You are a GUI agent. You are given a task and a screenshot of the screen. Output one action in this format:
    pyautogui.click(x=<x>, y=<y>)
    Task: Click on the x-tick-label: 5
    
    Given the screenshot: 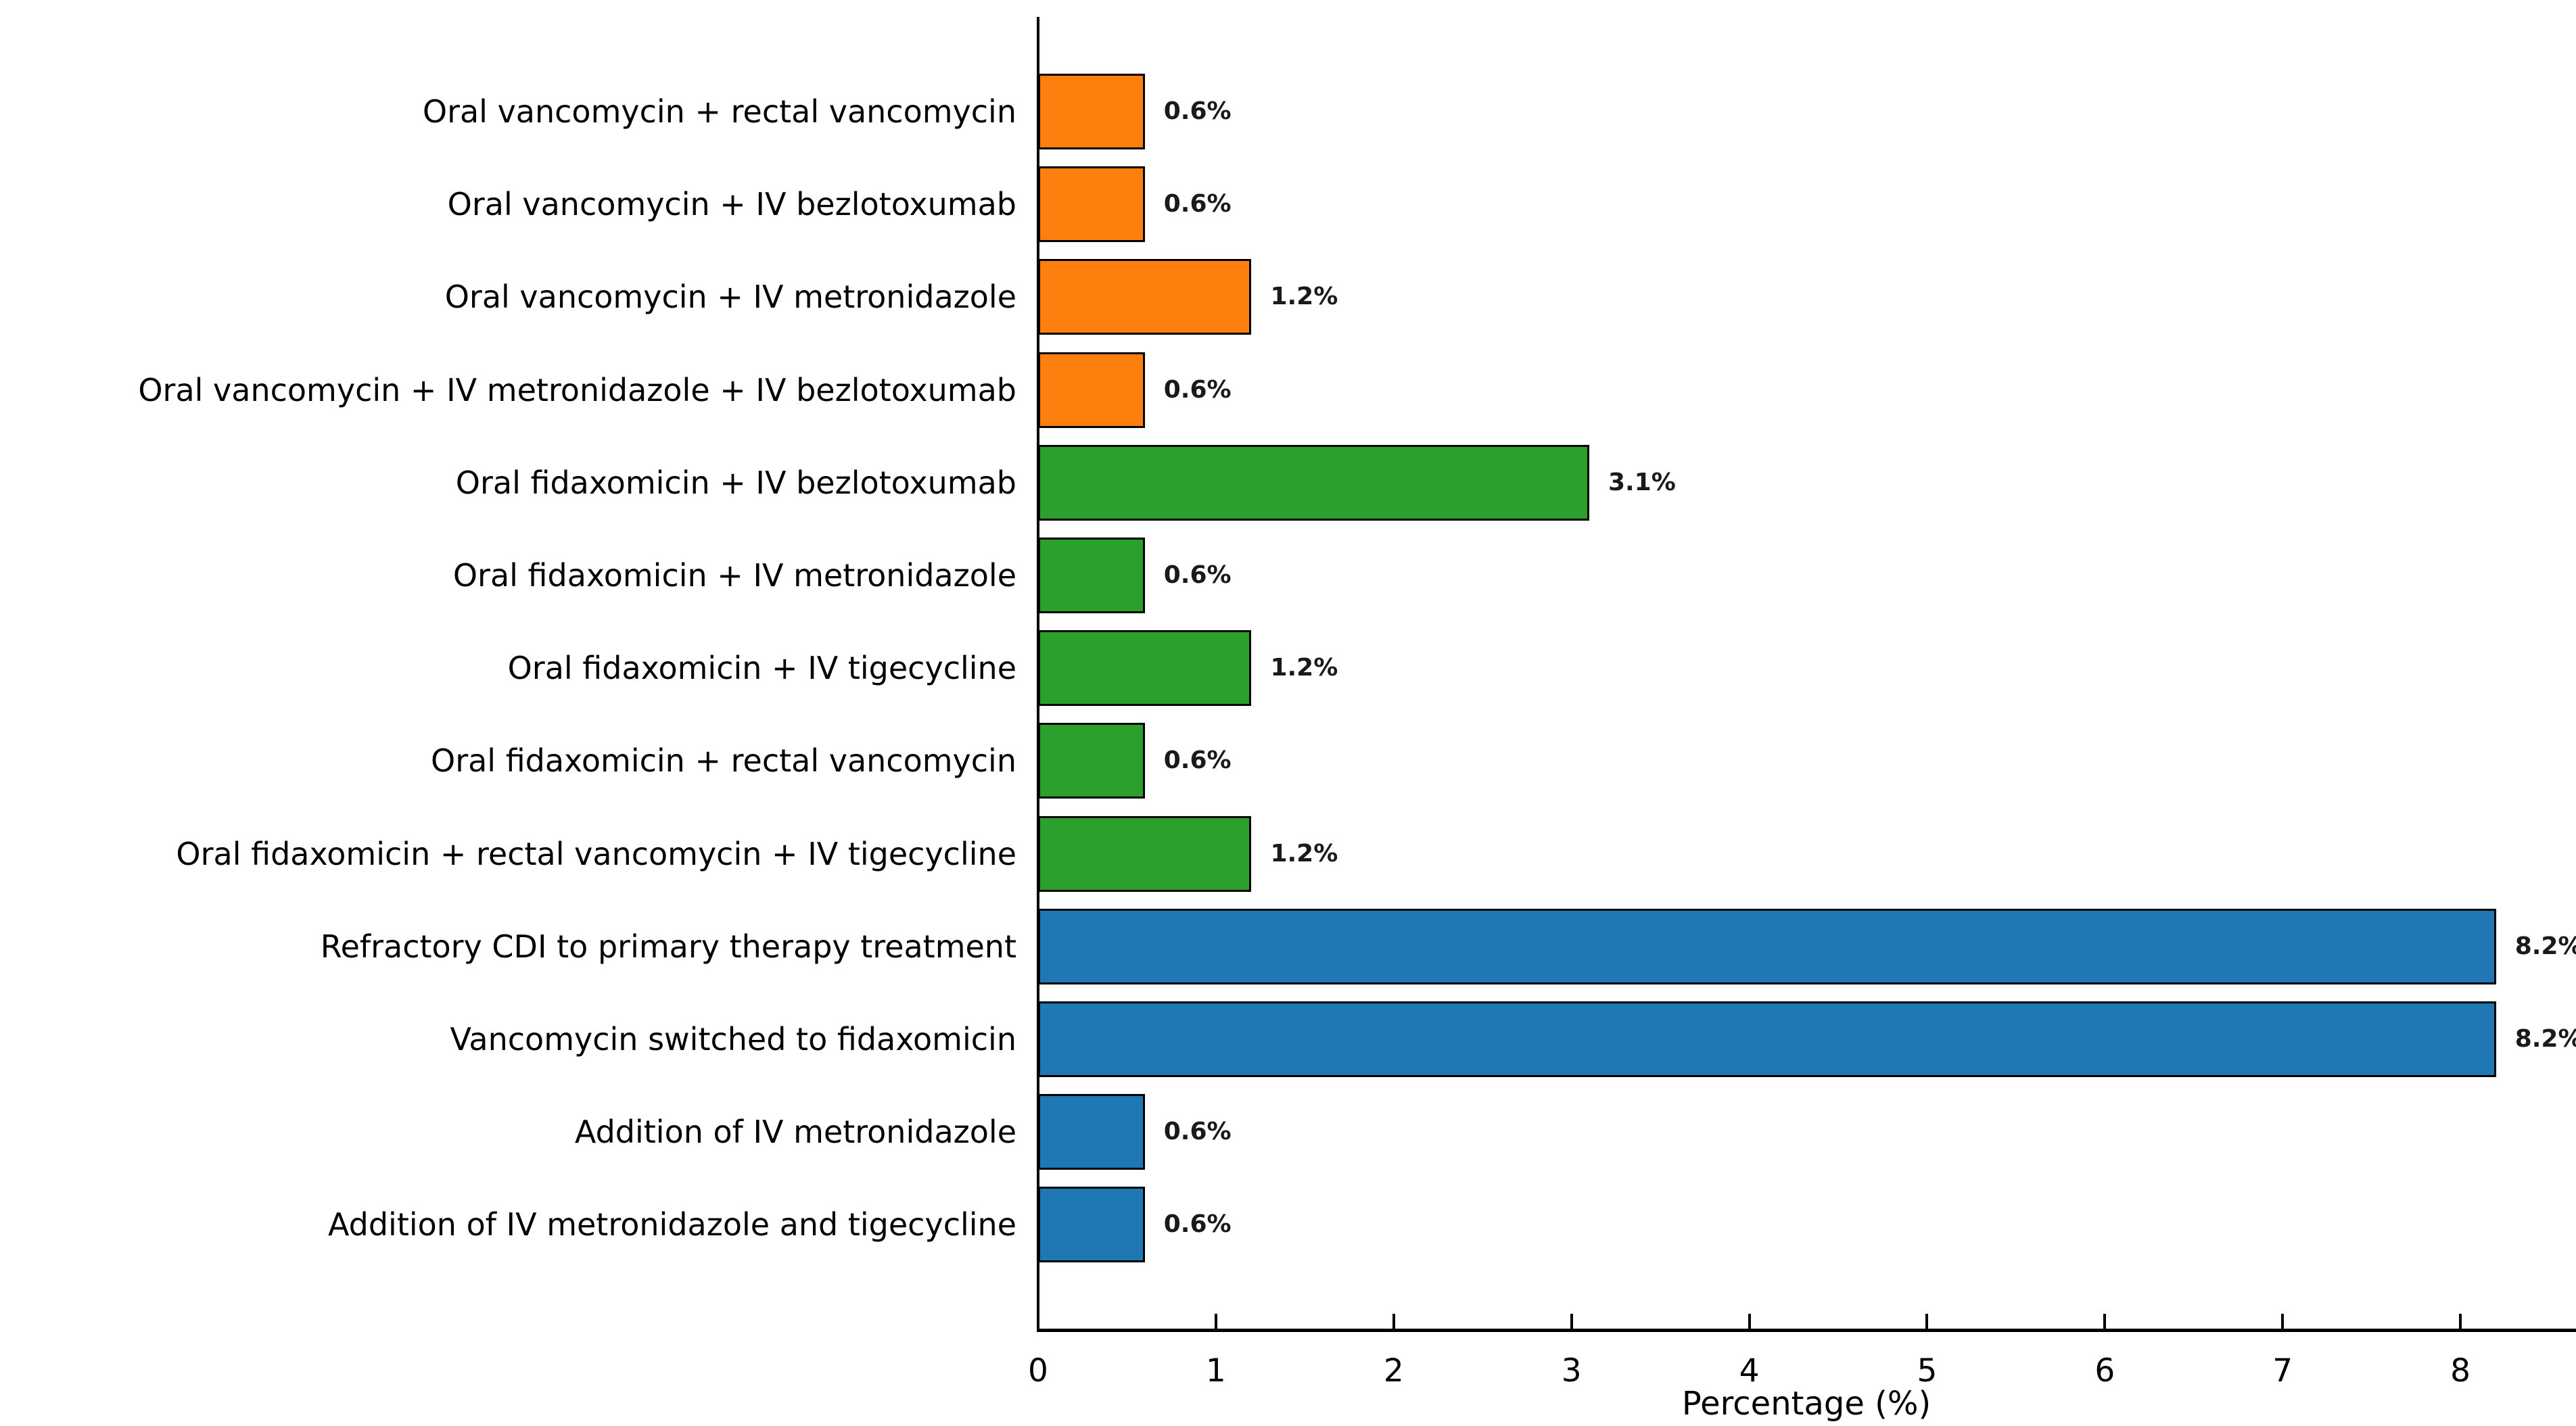 What is the action you would take?
    pyautogui.click(x=1927, y=1370)
    